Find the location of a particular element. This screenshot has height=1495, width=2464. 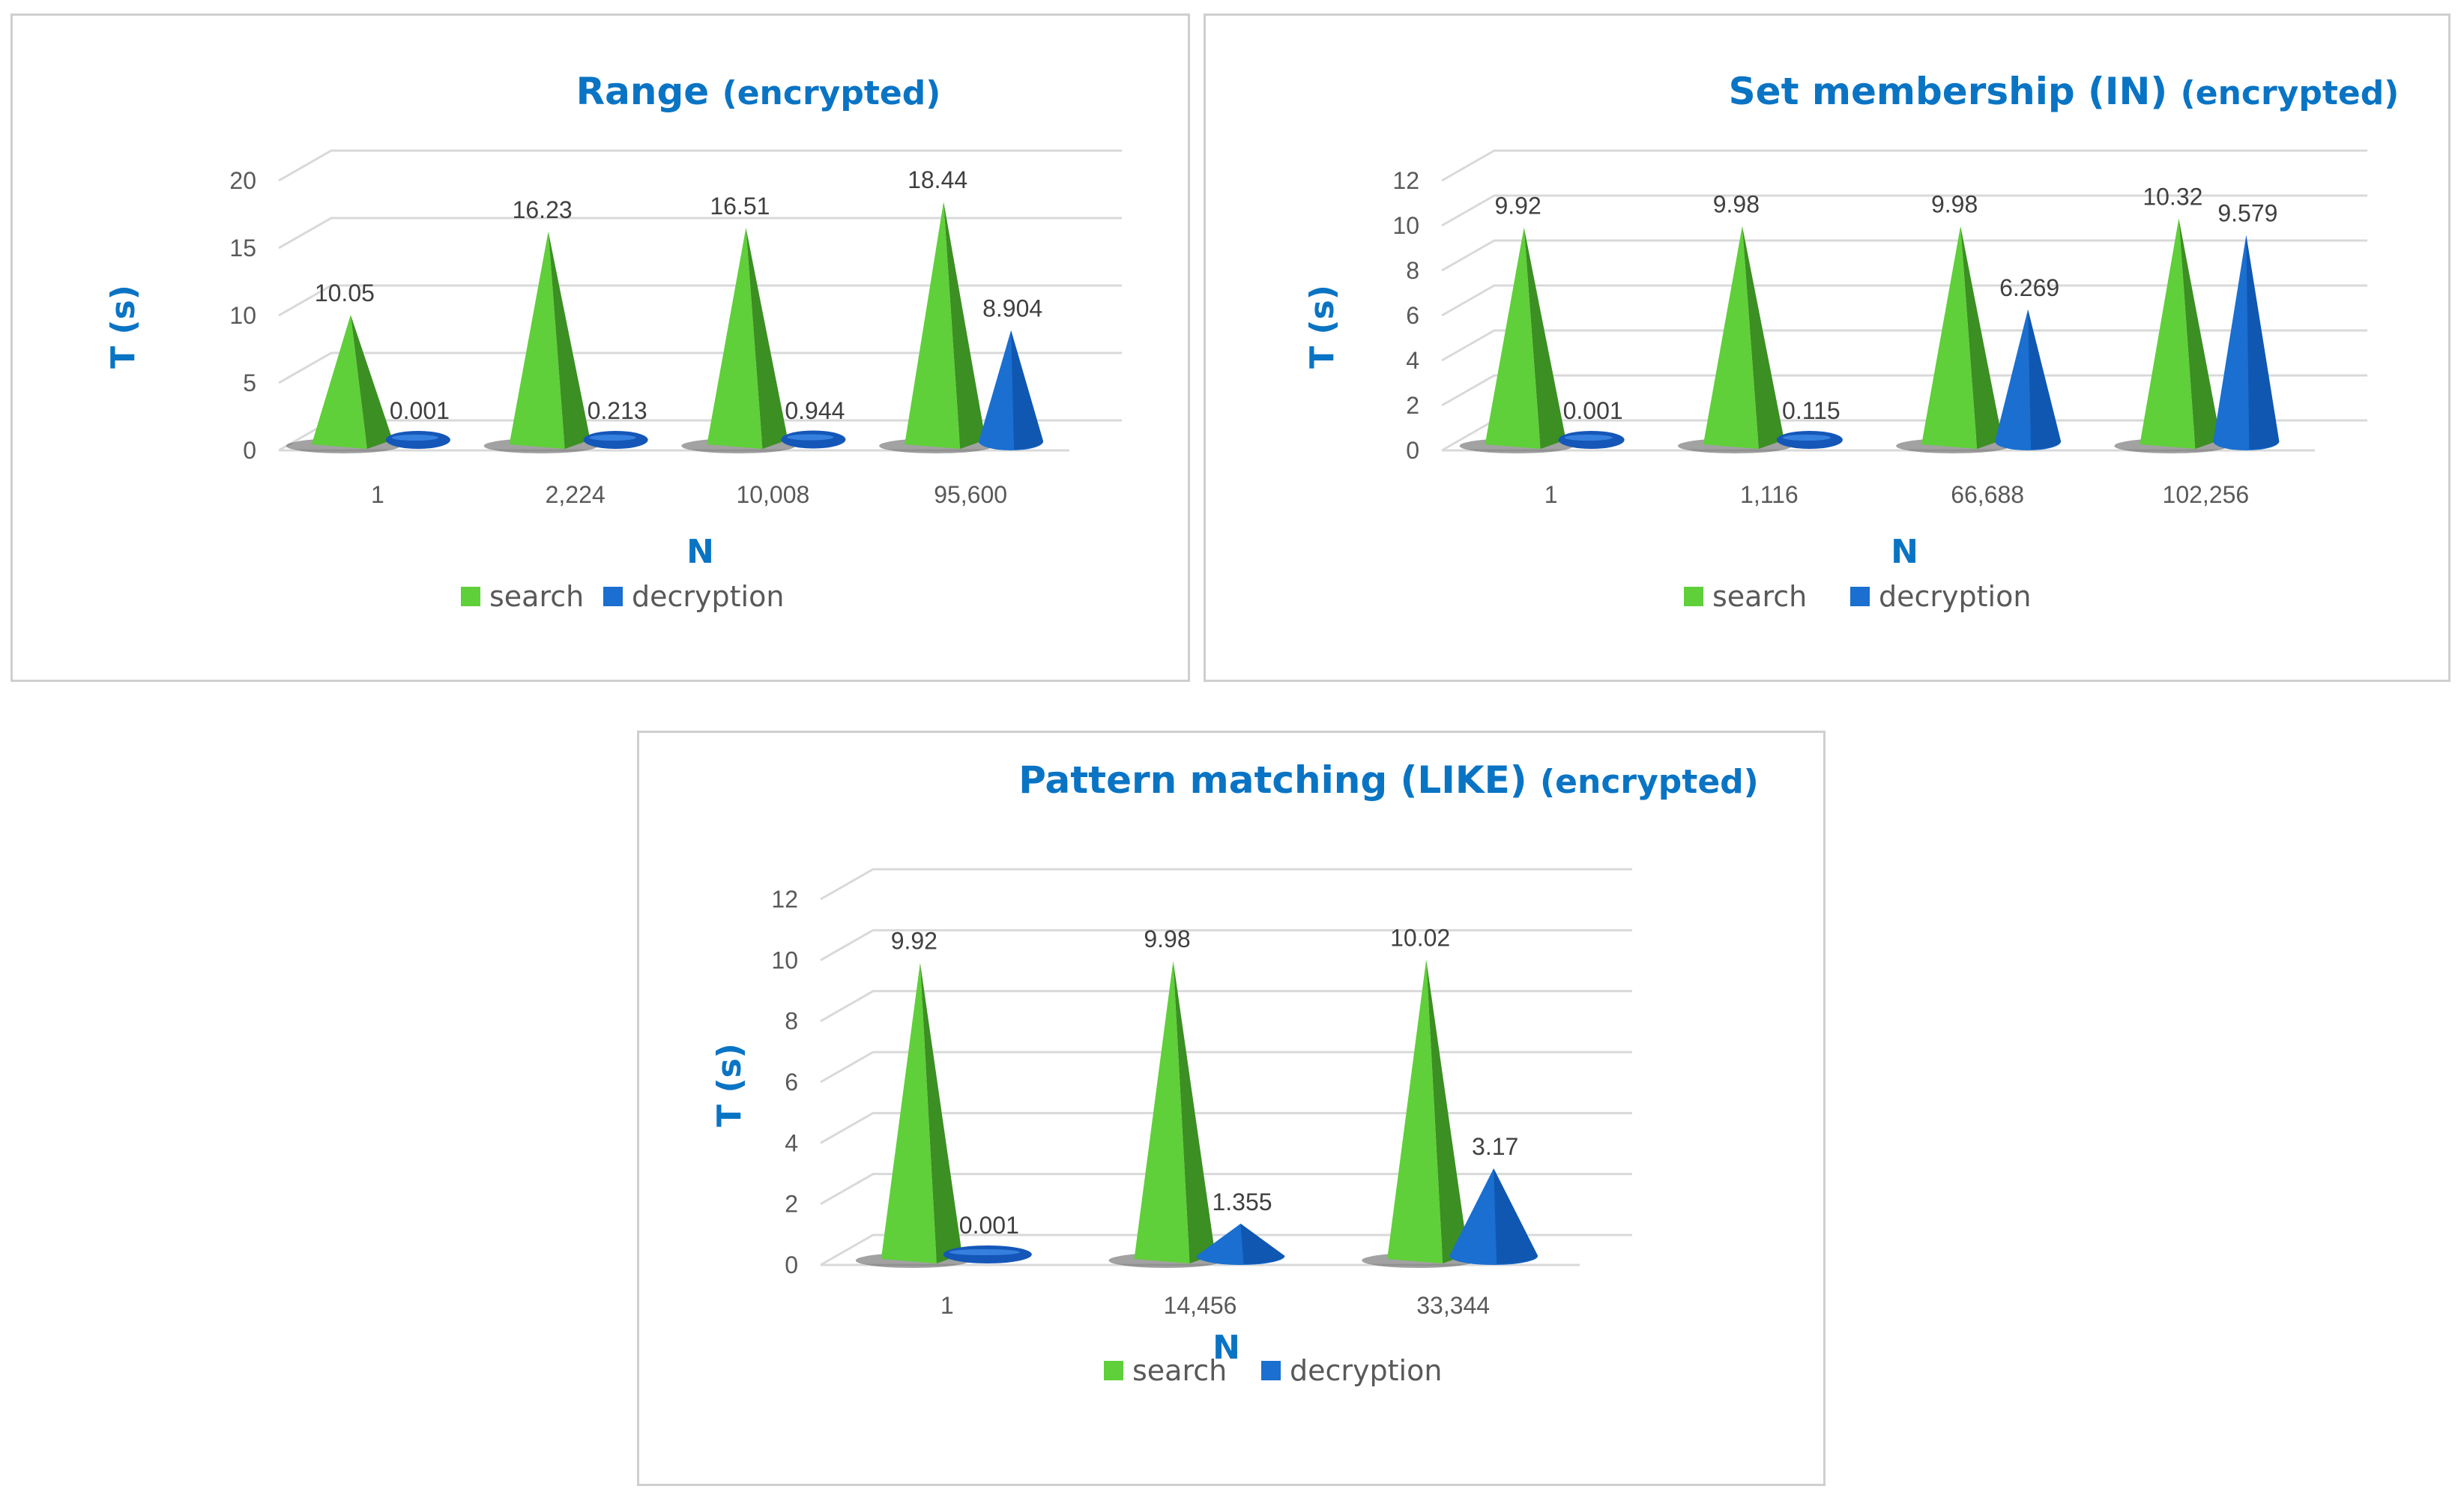

chart-title: Set membership (IN) (encrypted) is located at coordinates (2064, 91).